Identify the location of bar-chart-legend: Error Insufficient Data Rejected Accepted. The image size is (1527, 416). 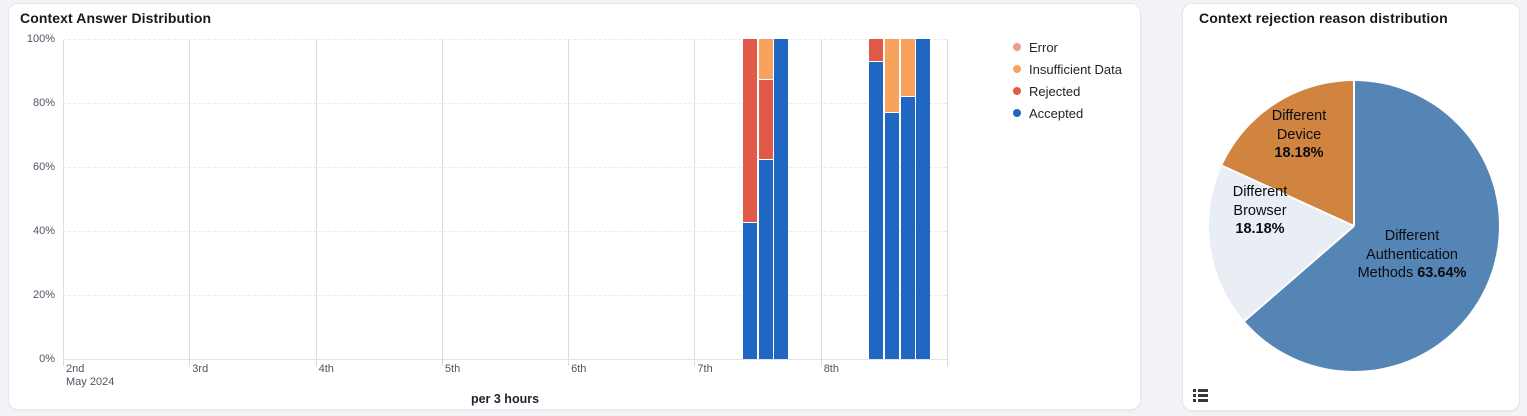
(1067, 80).